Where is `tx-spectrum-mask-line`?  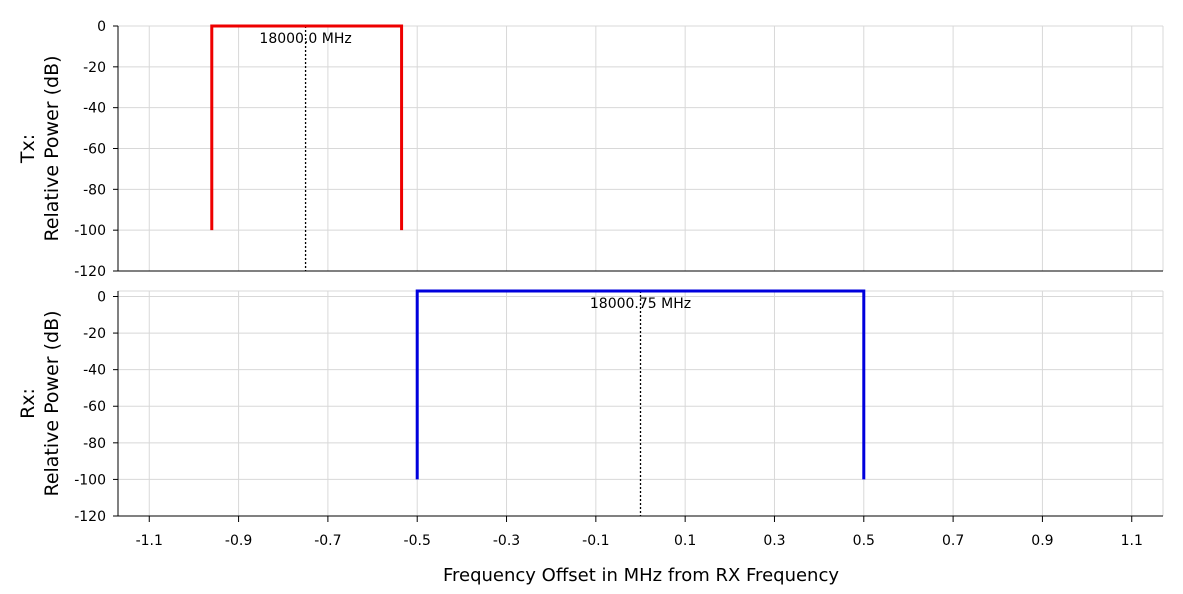
tx-spectrum-mask-line is located at coordinates (307, 127).